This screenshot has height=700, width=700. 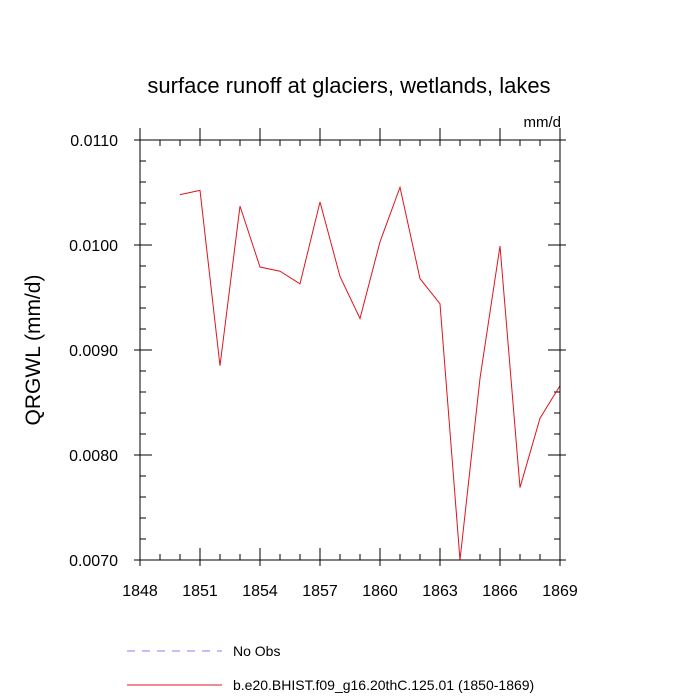 What do you see at coordinates (140, 591) in the screenshot?
I see `x-tick-label: 1848` at bounding box center [140, 591].